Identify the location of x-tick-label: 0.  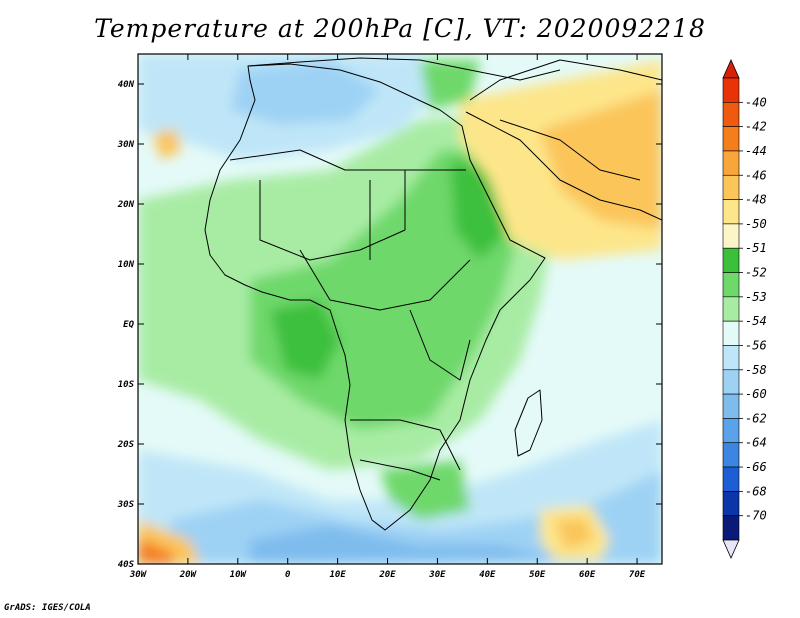
(288, 575).